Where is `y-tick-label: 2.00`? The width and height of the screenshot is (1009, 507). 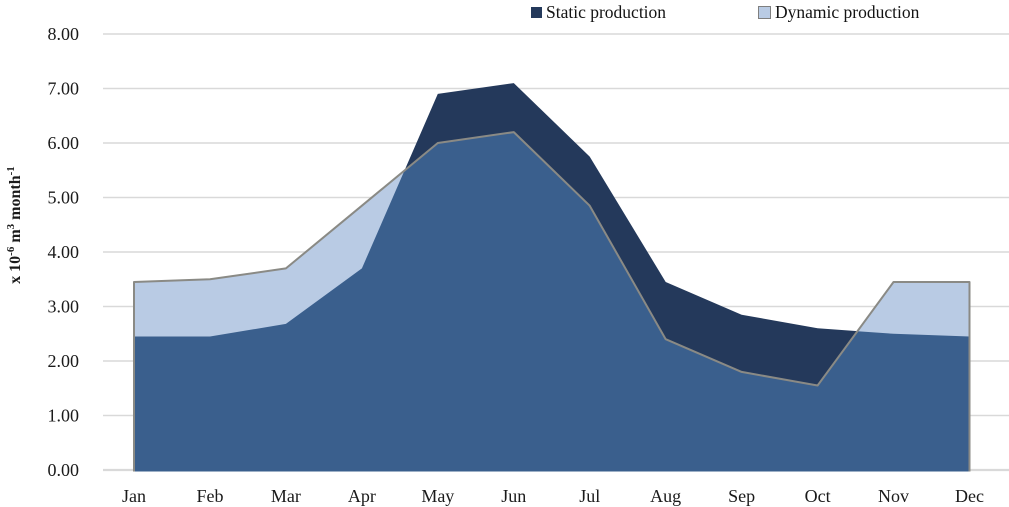
y-tick-label: 2.00 is located at coordinates (64, 361).